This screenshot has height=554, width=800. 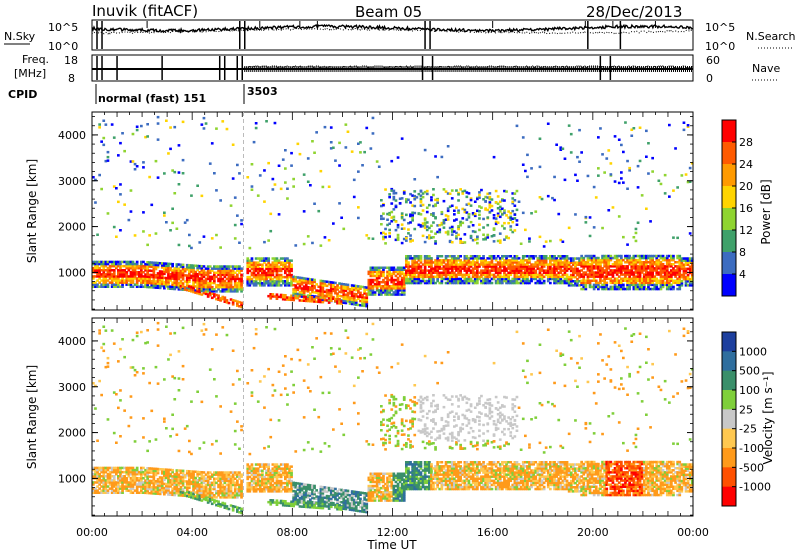 I want to click on freq-ytick-bottom-right: 0, so click(x=709, y=78).